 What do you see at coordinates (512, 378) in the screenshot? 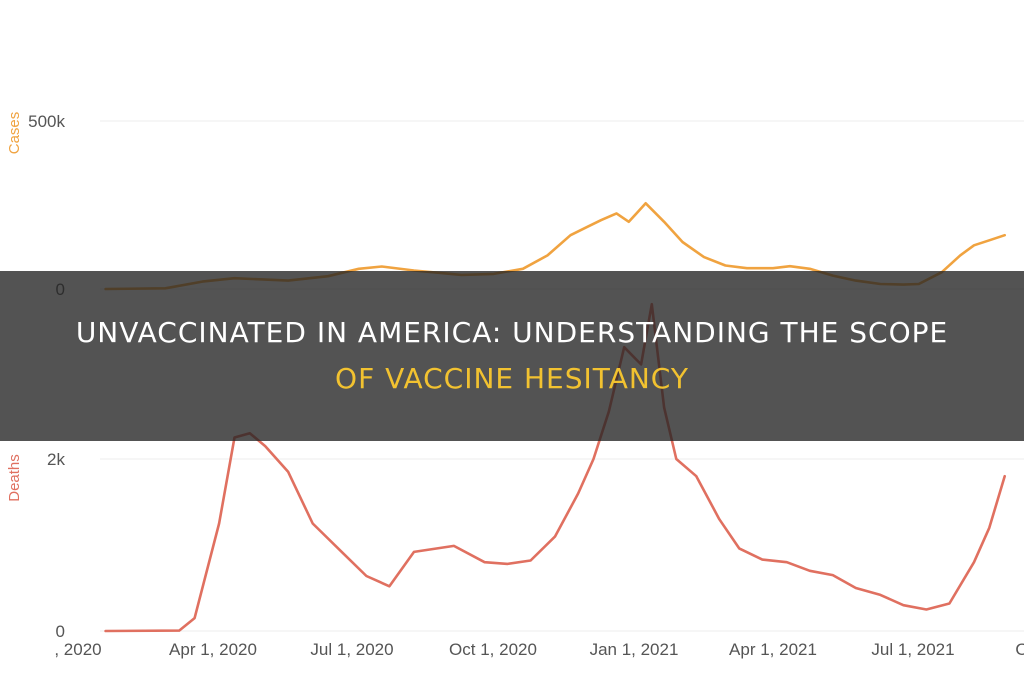
I see `headline-line-2: OF VACCINE HESITANCY` at bounding box center [512, 378].